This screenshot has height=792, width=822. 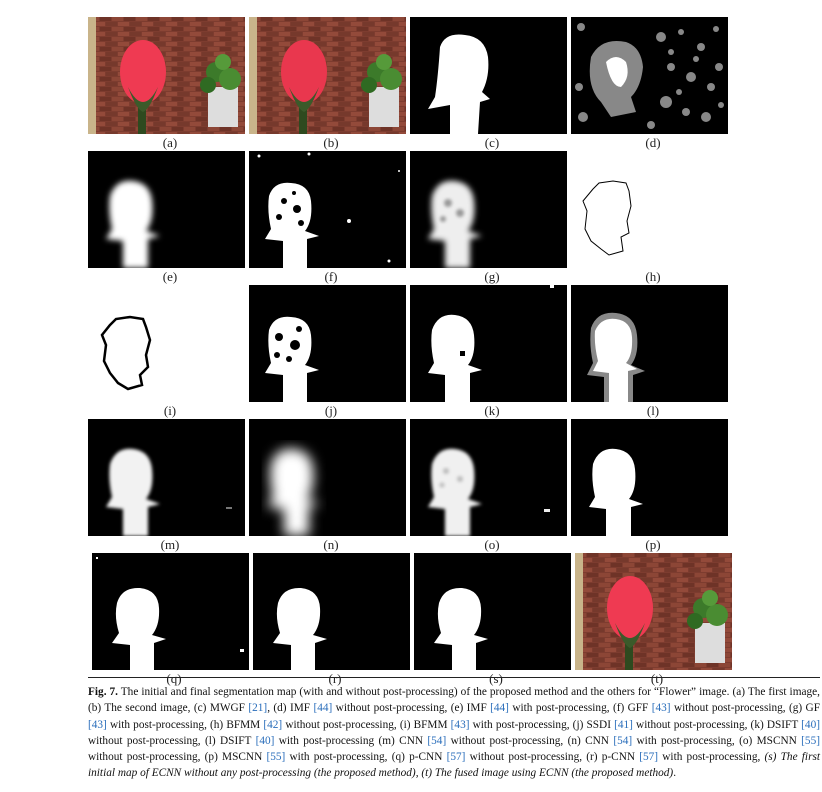 I want to click on caption-text: with post-processing, (f) GFF, so click(x=580, y=708).